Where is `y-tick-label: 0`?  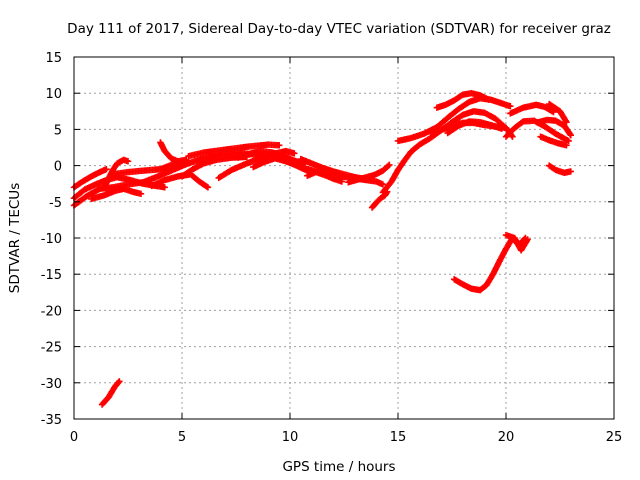
y-tick-label: 0 is located at coordinates (58, 167).